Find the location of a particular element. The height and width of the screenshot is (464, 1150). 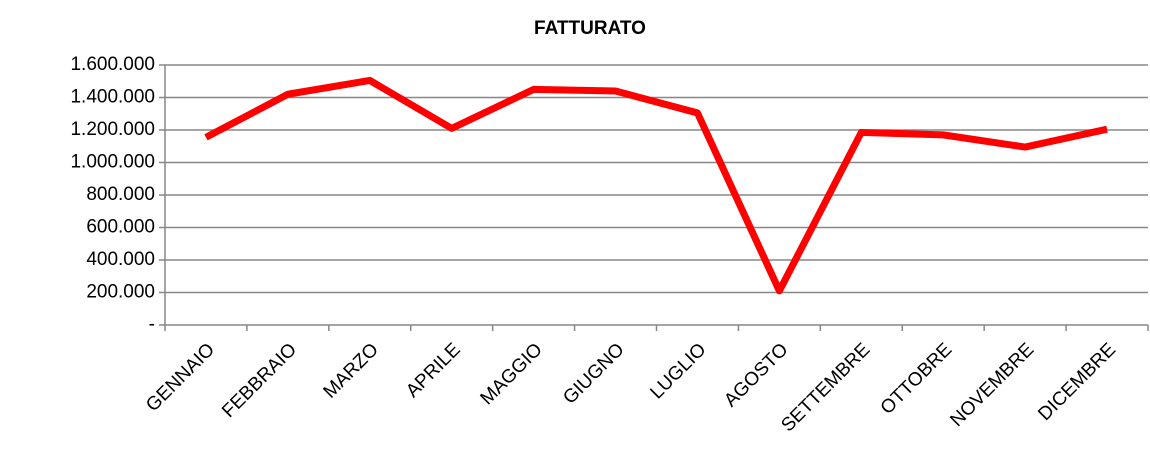

y-tick-label: 200.000 is located at coordinates (120, 292).